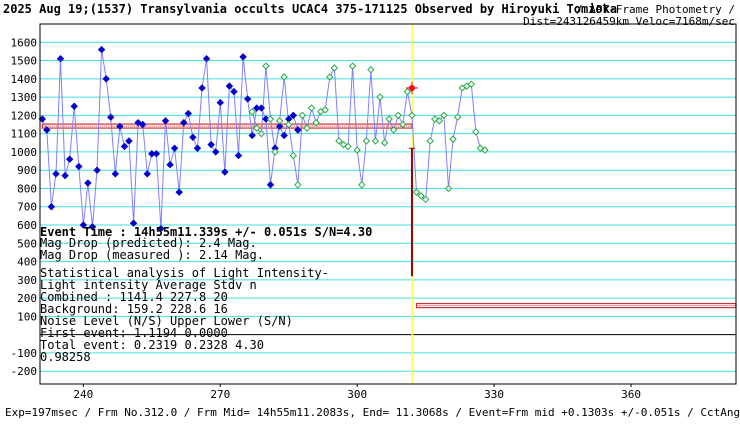  Describe the element at coordinates (27, 298) in the screenshot. I see `y-tick-label: 200` at that location.